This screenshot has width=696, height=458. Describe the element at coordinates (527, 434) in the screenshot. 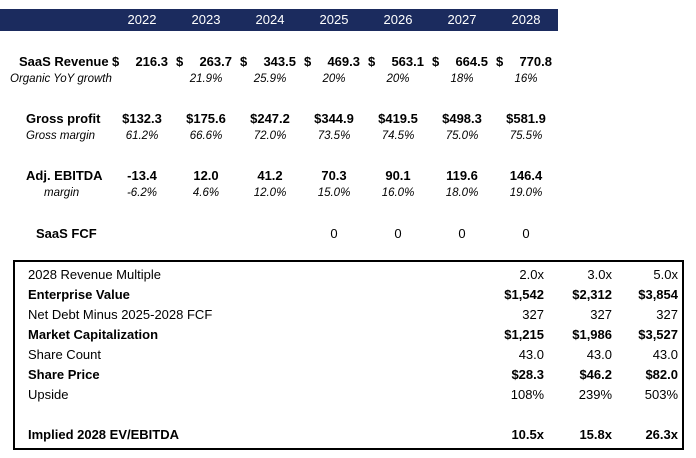

I see `valuation-value: 10.5x` at that location.